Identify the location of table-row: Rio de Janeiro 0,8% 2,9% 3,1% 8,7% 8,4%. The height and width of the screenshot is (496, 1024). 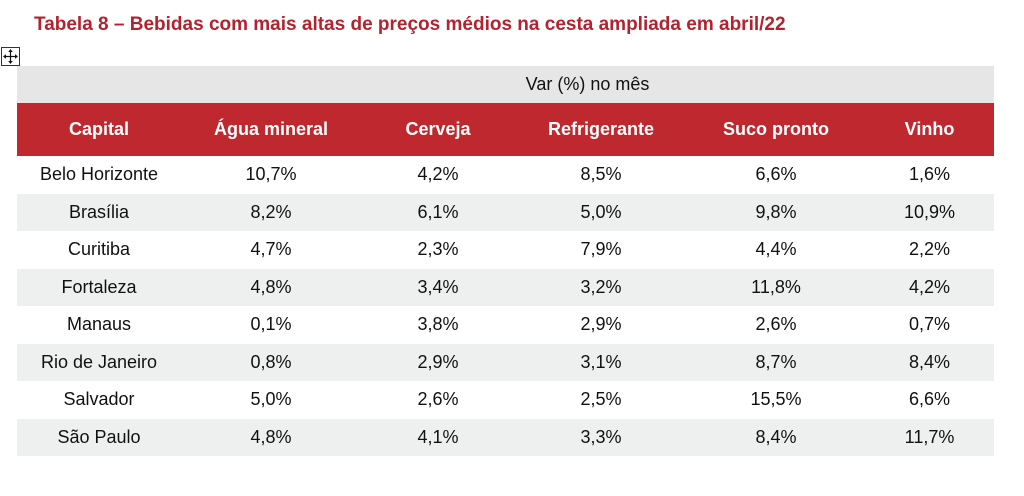
(506, 362).